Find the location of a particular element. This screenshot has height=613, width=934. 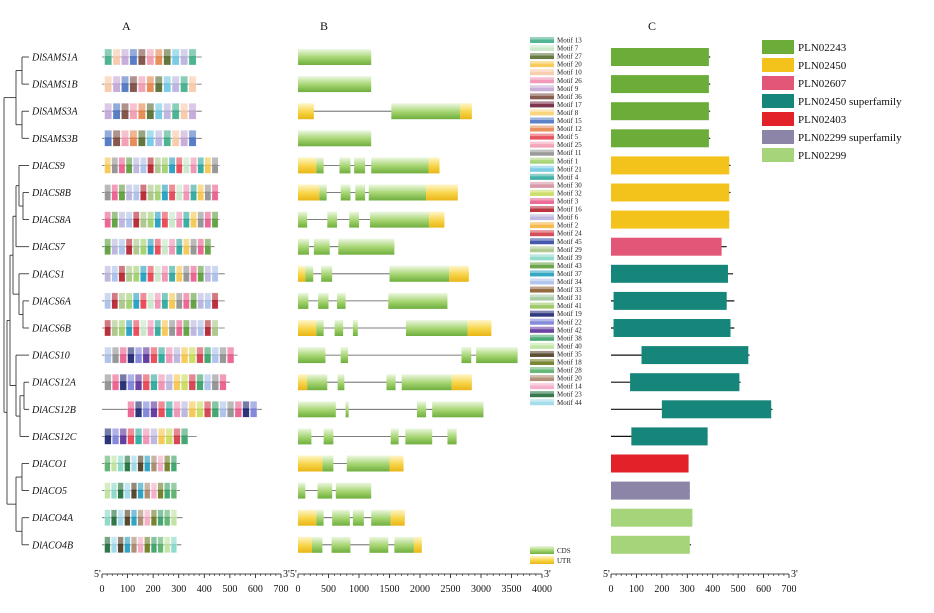

gene-label: DlACO5 is located at coordinates (49, 491).